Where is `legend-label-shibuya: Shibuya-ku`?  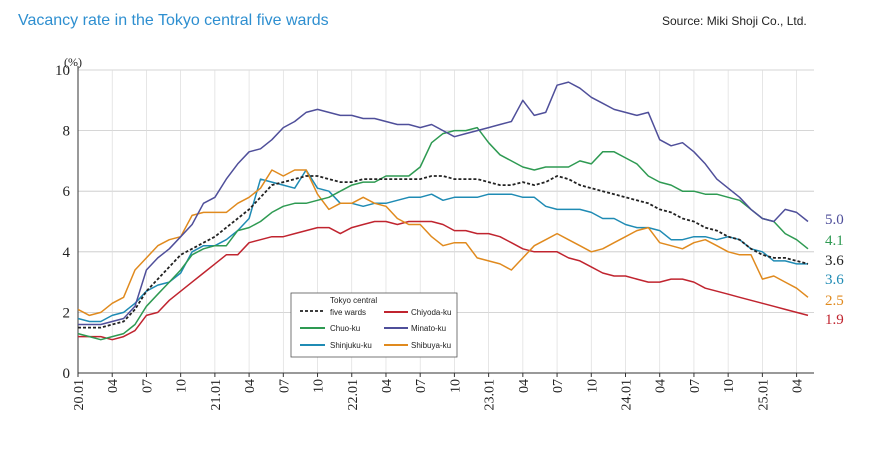 legend-label-shibuya: Shibuya-ku is located at coordinates (431, 345).